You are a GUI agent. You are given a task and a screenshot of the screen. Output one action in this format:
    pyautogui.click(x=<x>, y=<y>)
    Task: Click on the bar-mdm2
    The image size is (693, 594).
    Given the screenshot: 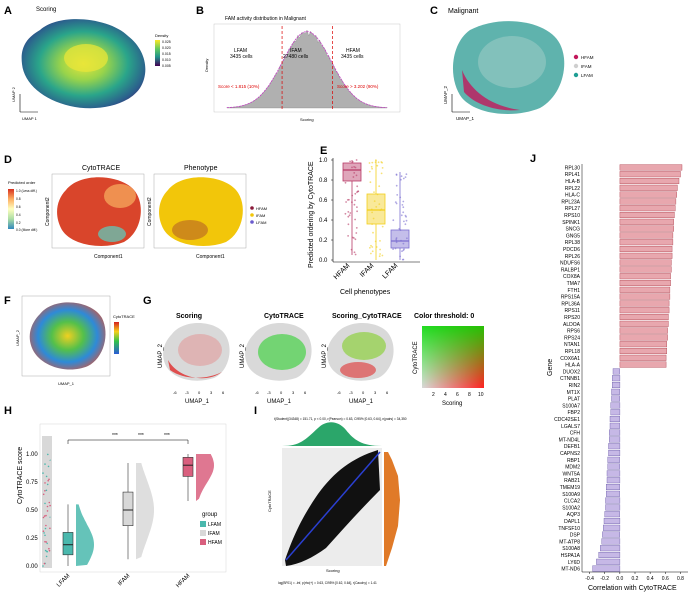 What is the action you would take?
    pyautogui.click(x=614, y=466)
    